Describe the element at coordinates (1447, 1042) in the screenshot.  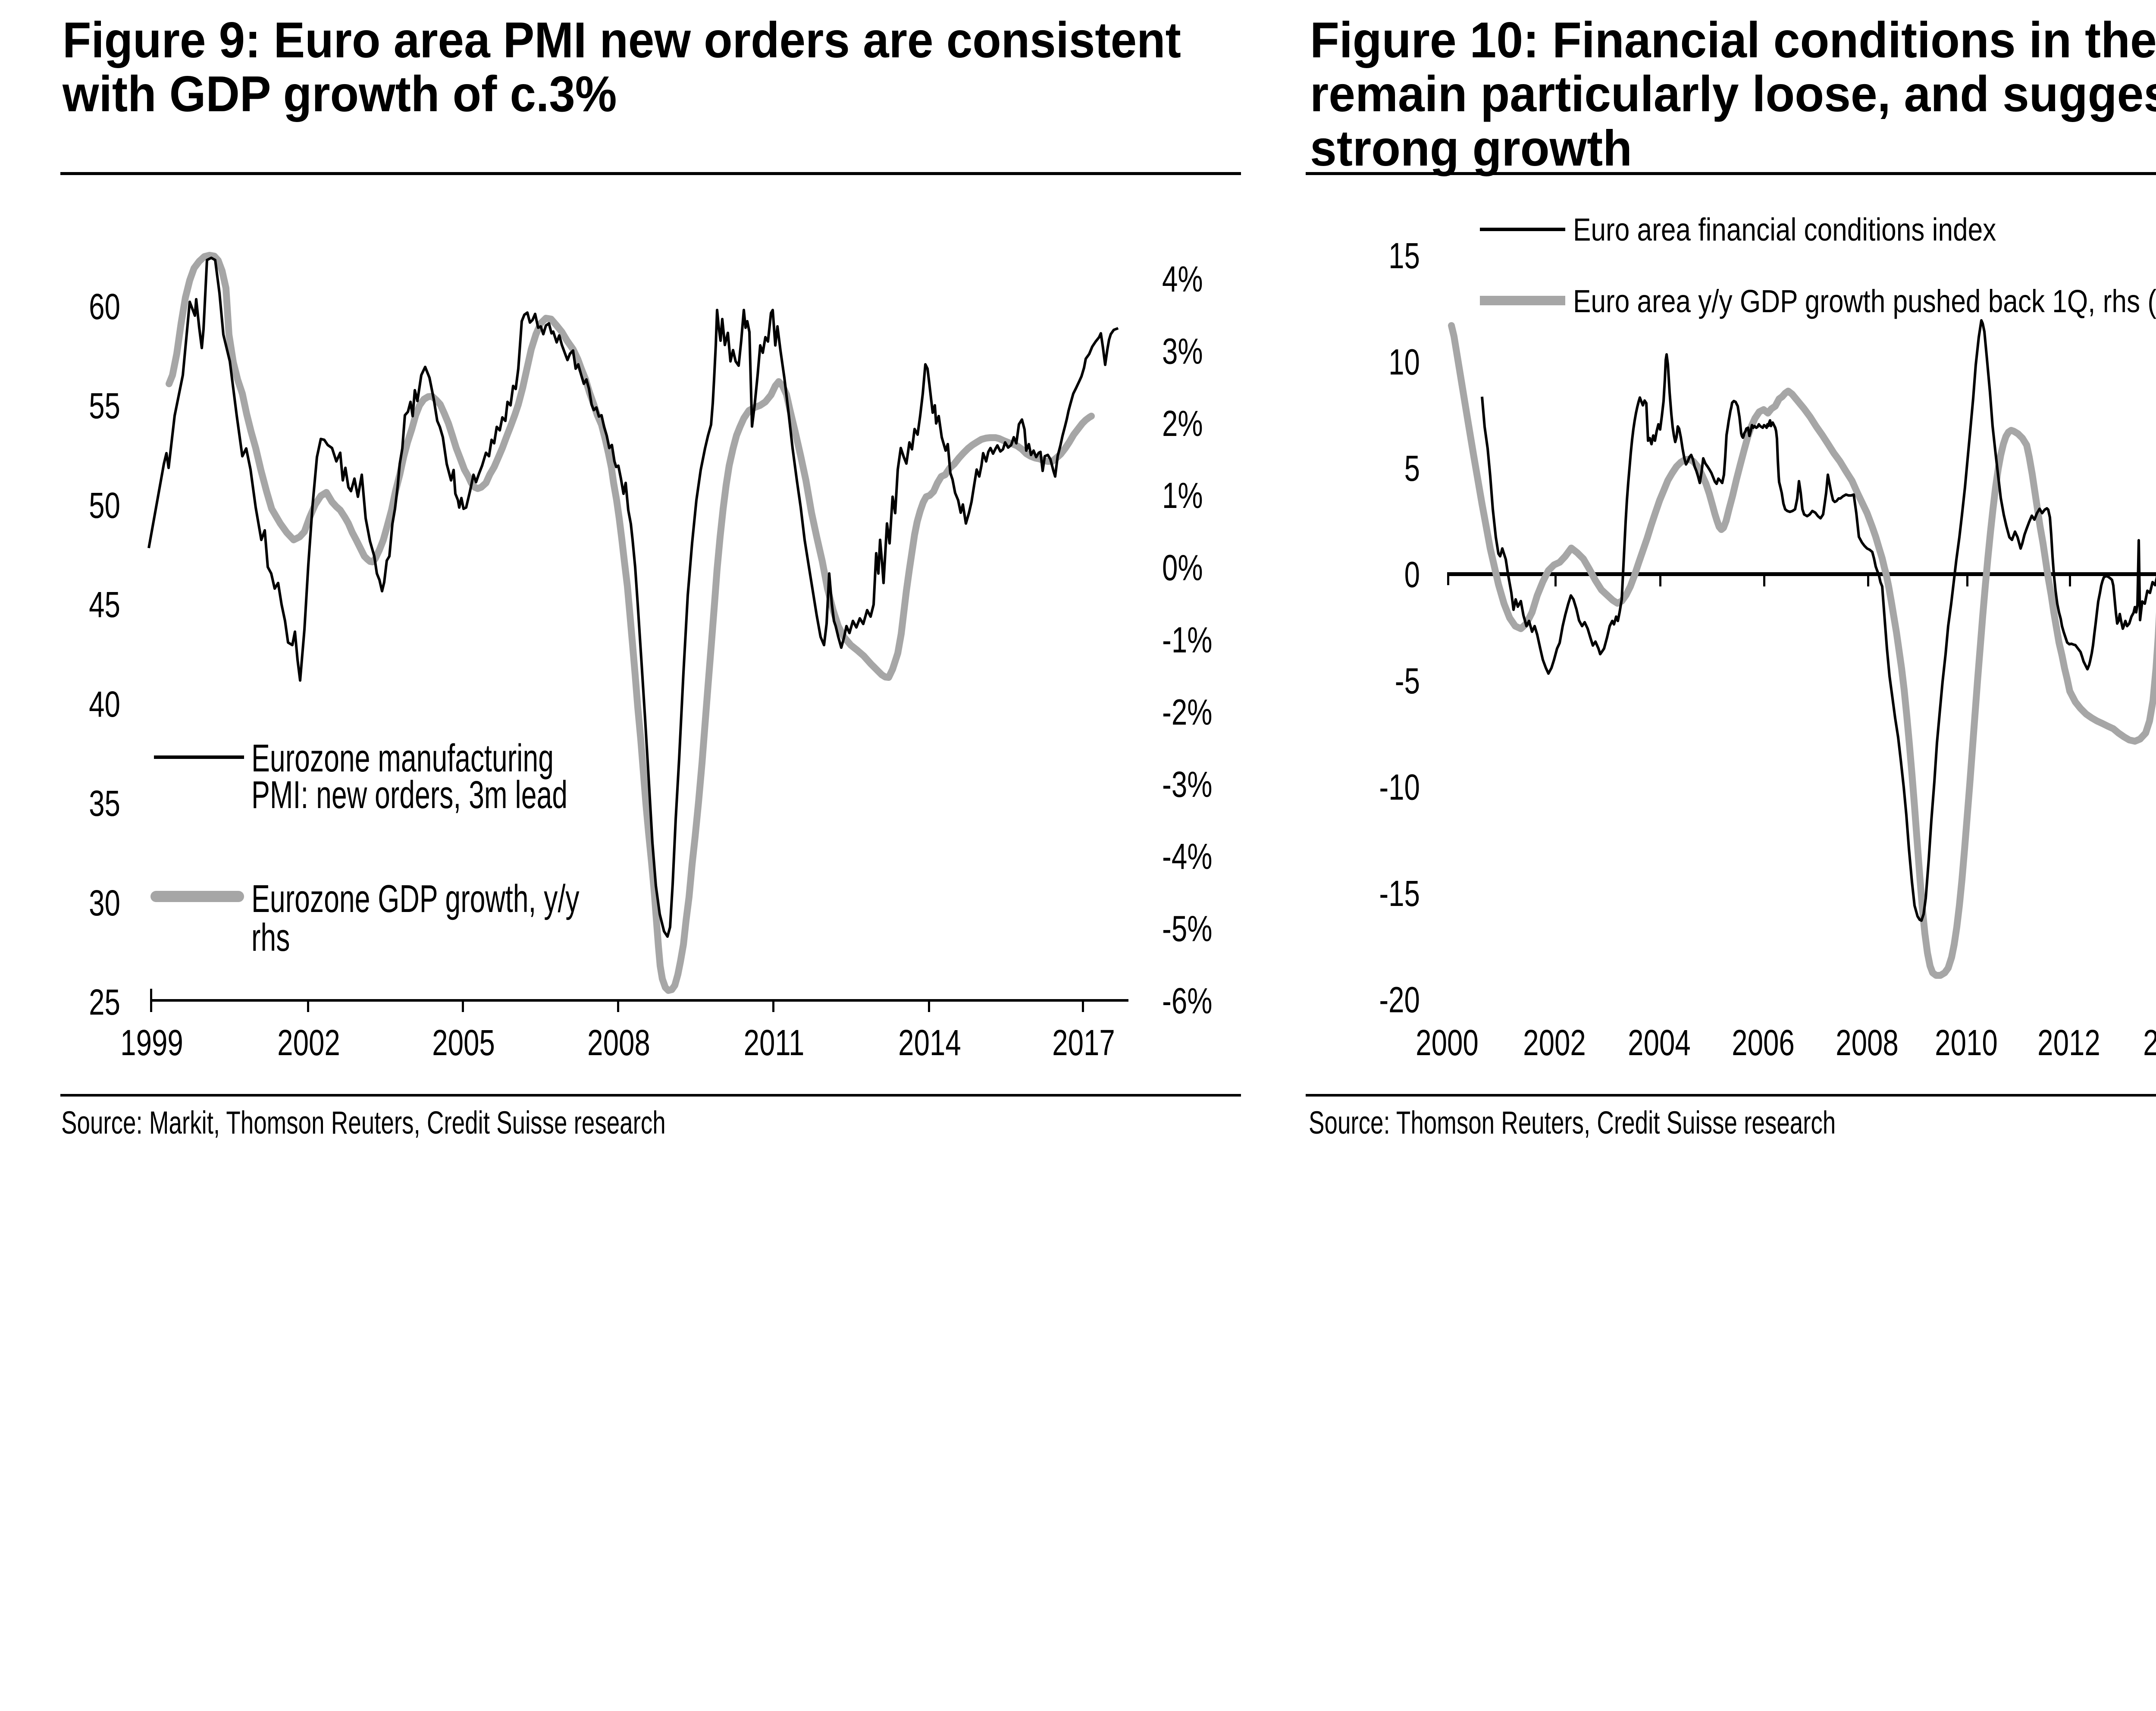
I see `svg-text: 2000` at that location.